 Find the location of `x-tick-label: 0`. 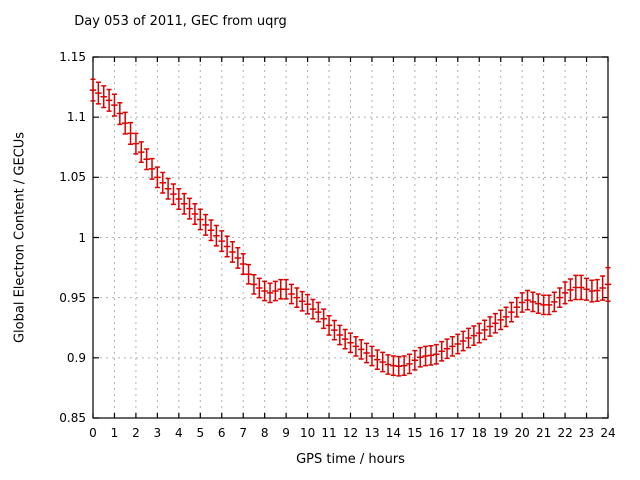

x-tick-label: 0 is located at coordinates (93, 433).